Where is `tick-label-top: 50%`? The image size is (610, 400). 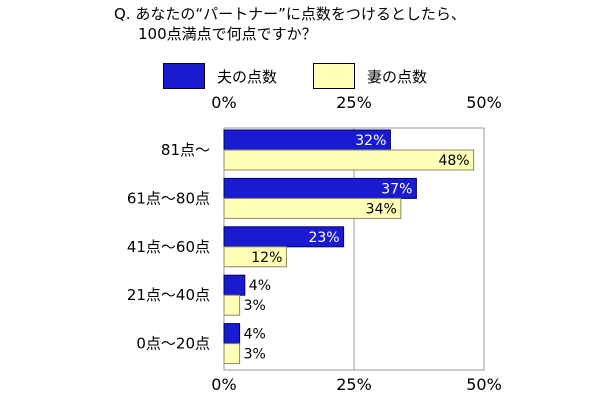
tick-label-top: 50% is located at coordinates (484, 102).